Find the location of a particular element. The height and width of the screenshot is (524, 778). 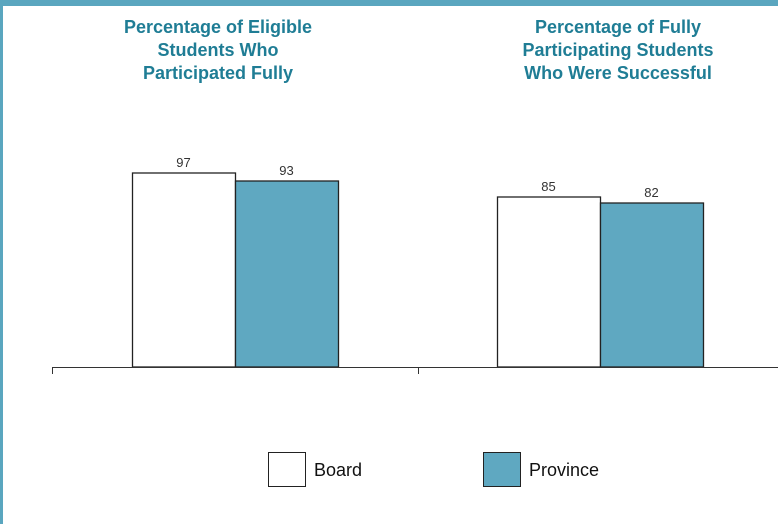

value-label: 97 is located at coordinates (183, 162).